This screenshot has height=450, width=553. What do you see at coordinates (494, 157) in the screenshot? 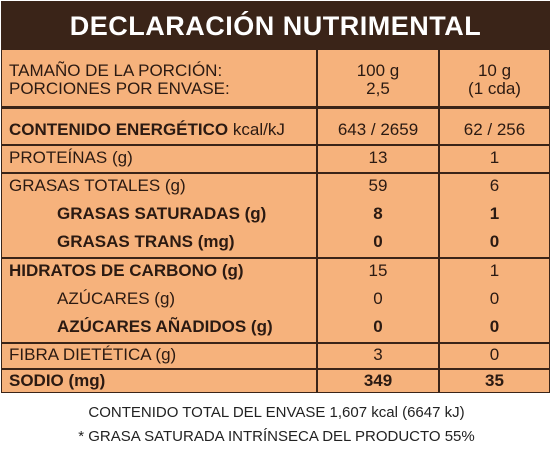
I see `protein-col2: 1` at bounding box center [494, 157].